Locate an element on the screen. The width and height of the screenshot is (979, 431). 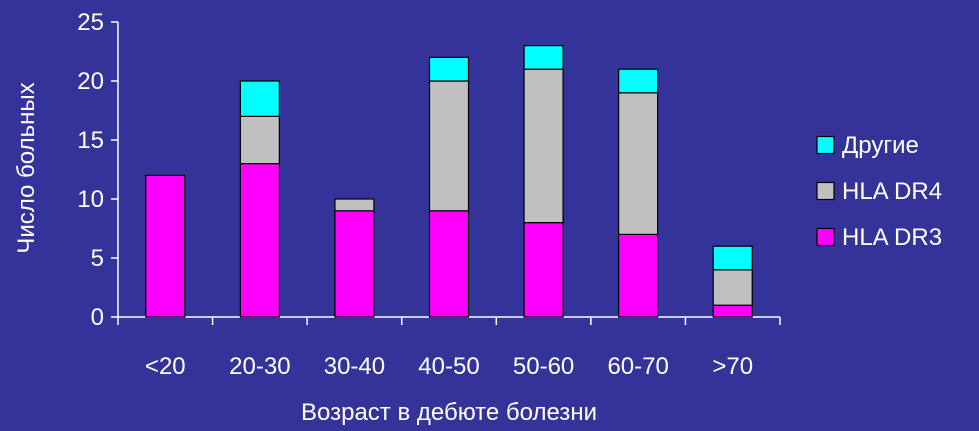
x-axis-title: Возраст в дебюте болезни is located at coordinates (449, 412).